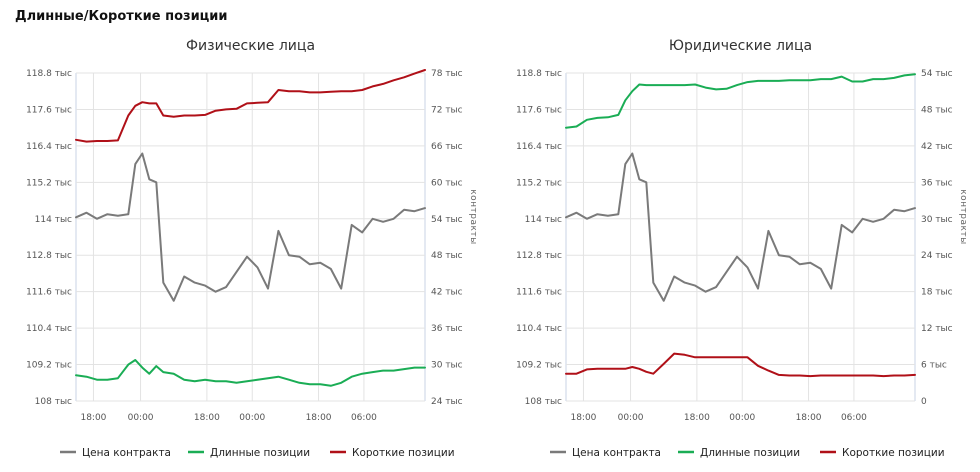 The width and height of the screenshot is (980, 472). Describe the element at coordinates (924, 402) in the screenshot. I see `y-right-tick-label: 0` at that location.